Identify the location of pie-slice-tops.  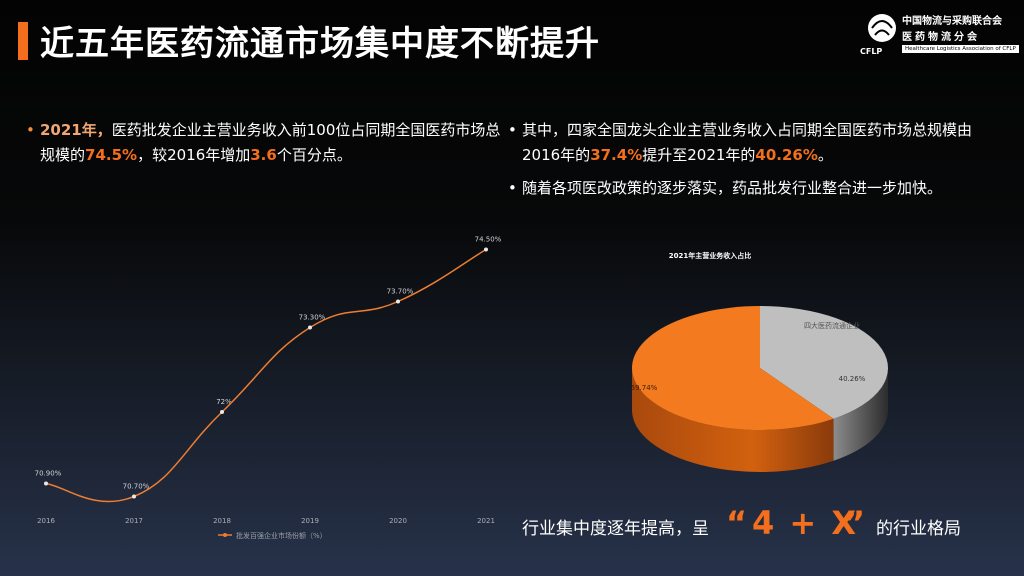
(760, 368).